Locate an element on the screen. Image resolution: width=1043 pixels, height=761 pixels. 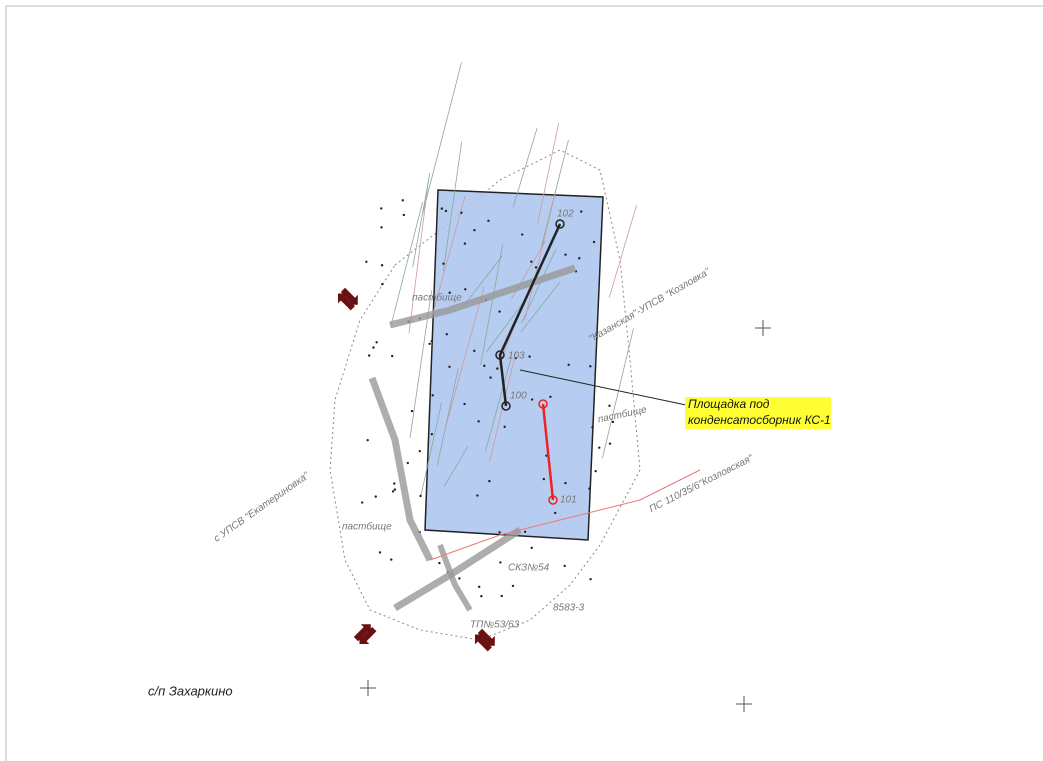
pipeline-red is located at coordinates (548, 452).